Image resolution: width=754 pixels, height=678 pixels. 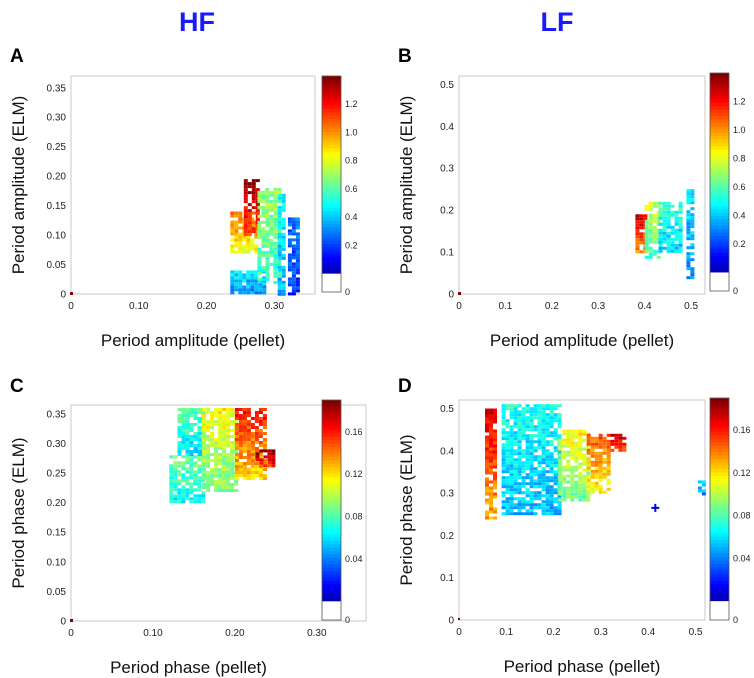 What do you see at coordinates (57, 533) in the screenshot?
I see `y-tick-label: 0.15` at bounding box center [57, 533].